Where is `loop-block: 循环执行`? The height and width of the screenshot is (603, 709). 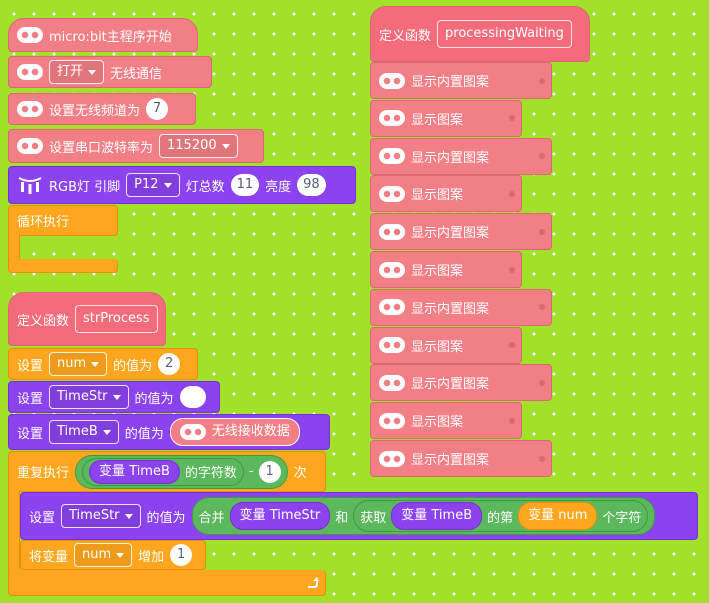
loop-block: 循环执行 is located at coordinates (63, 220).